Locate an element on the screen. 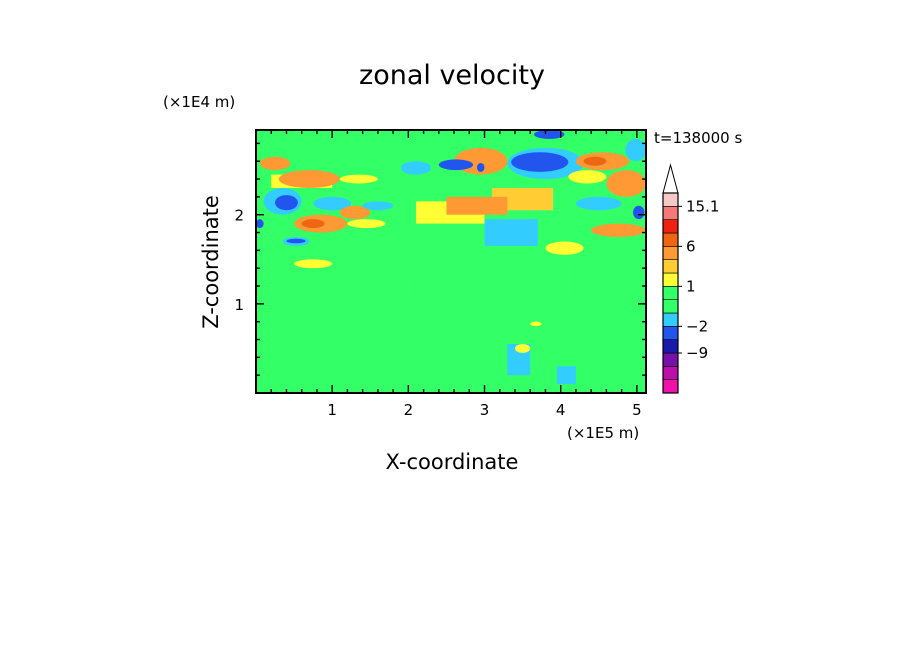 This screenshot has width=904, height=654. x-tick-label: 5 is located at coordinates (637, 410).